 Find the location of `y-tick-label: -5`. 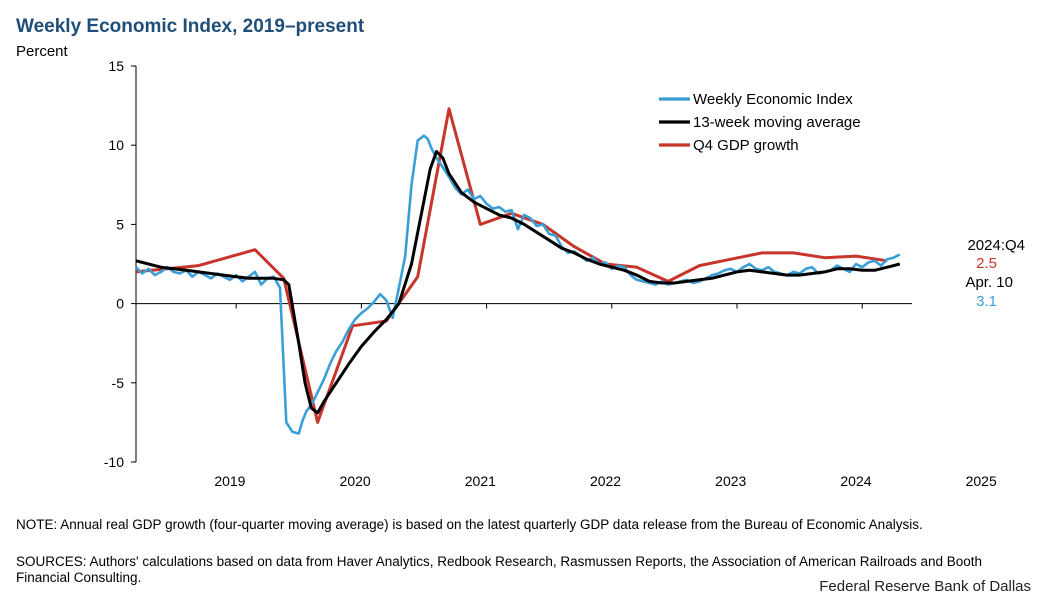

y-tick-label: -5 is located at coordinates (118, 383).